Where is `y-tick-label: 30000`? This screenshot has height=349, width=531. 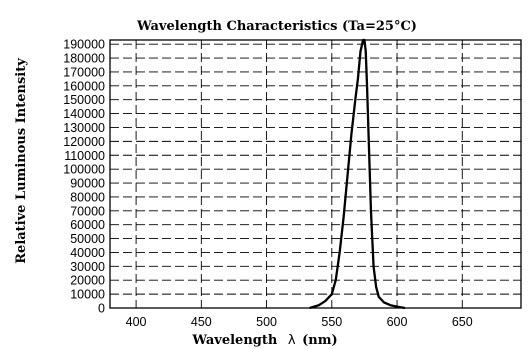 y-tick-label: 30000 is located at coordinates (87, 267).